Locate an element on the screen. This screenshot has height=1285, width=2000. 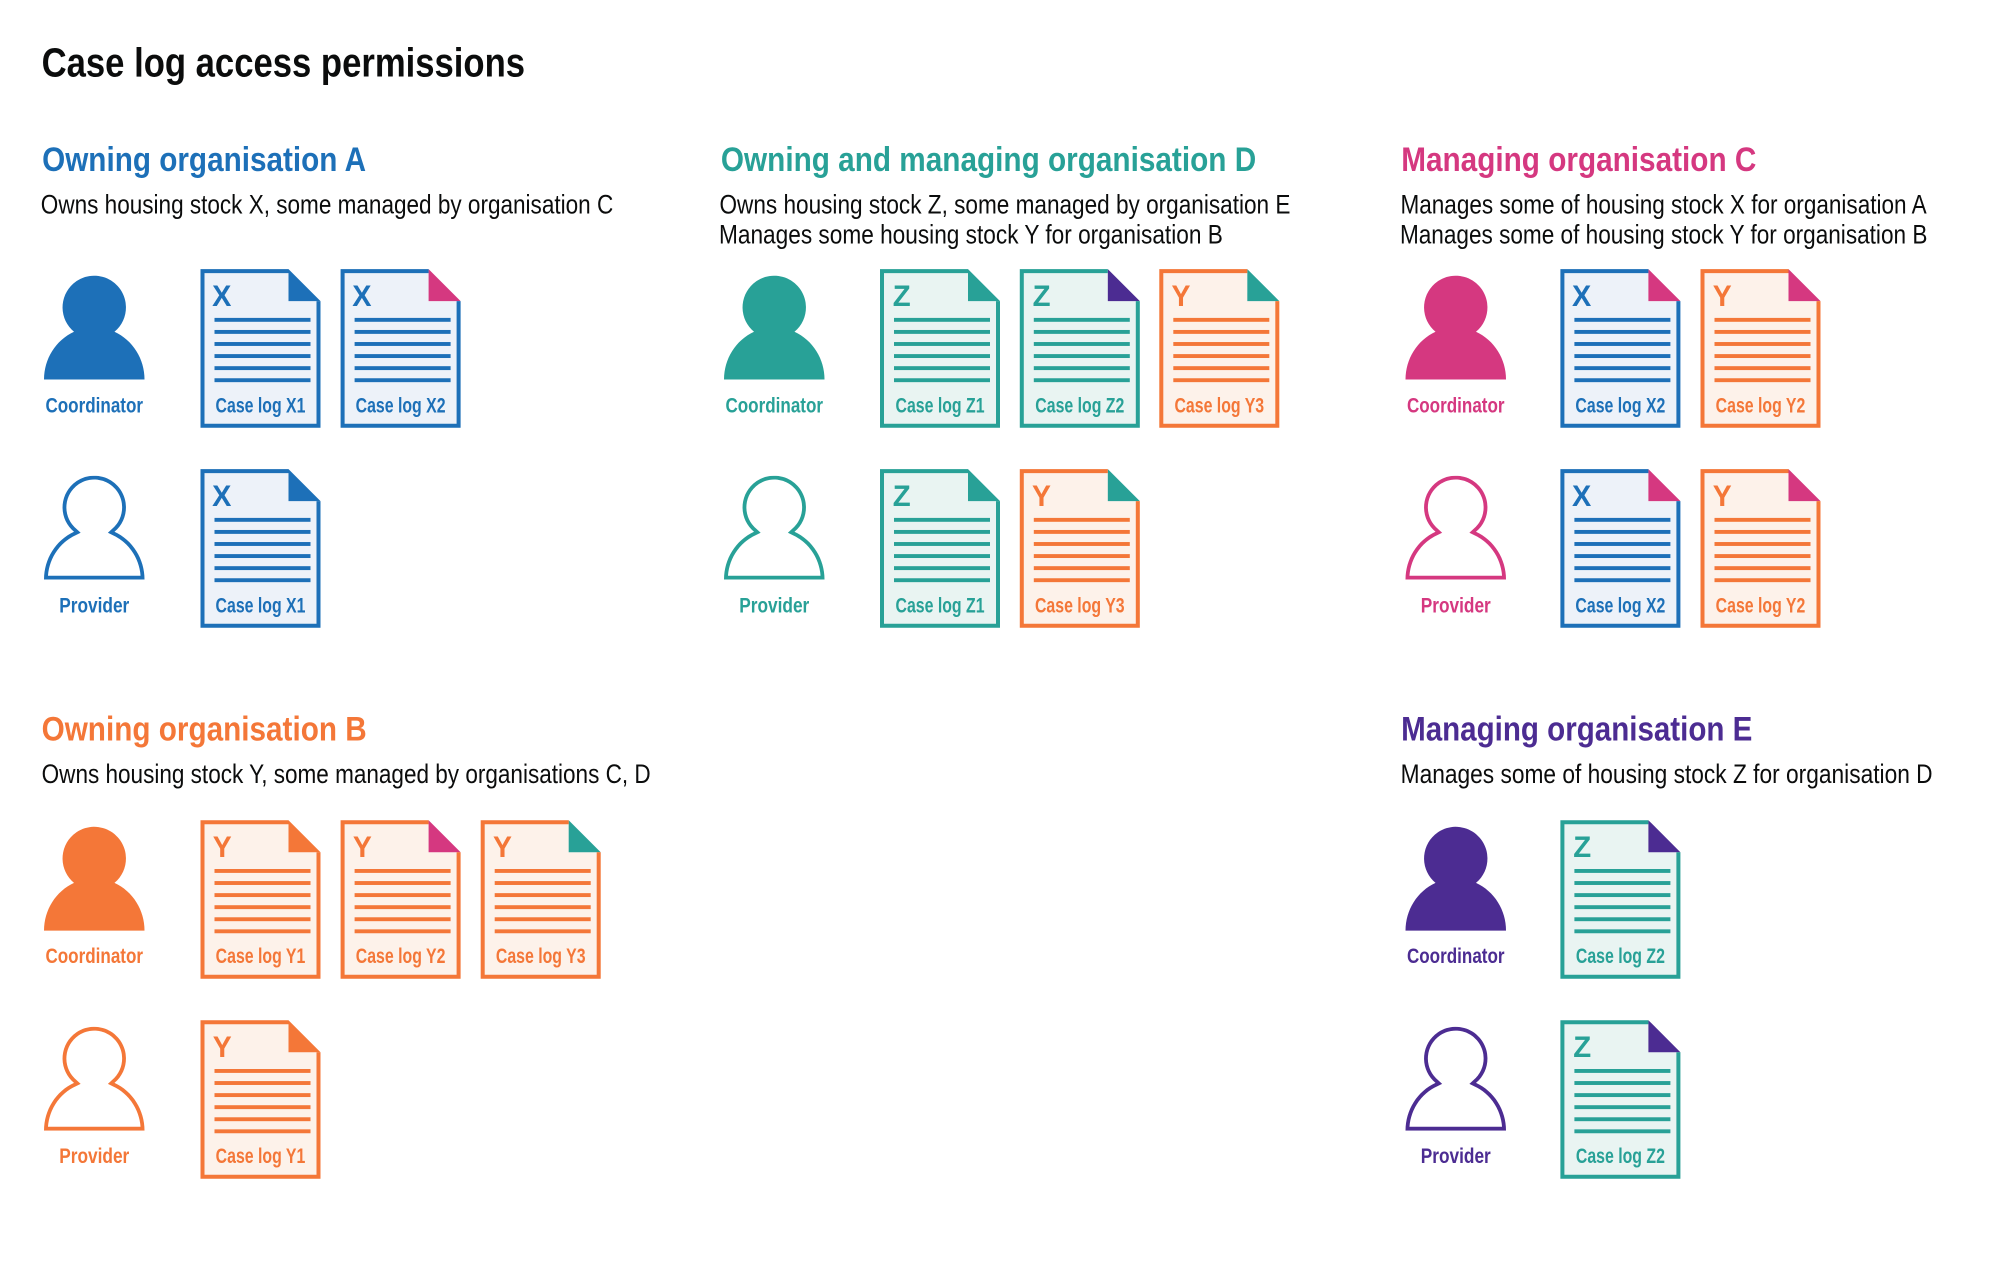
svg-text: Owning organisation B is located at coordinates (204, 728).